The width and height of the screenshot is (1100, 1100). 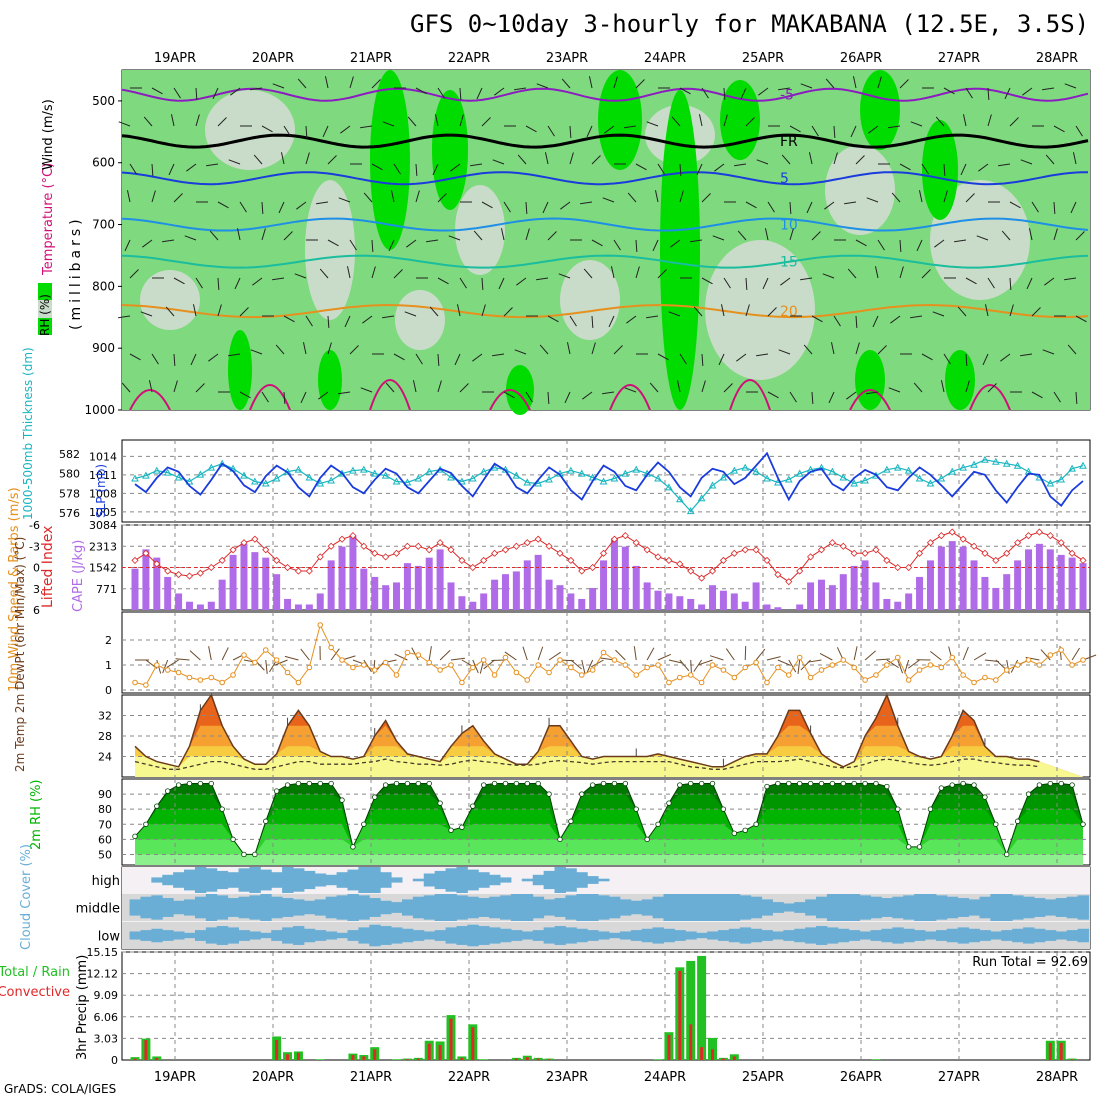 What do you see at coordinates (940, 170) in the screenshot?
I see `rh-moist-patch` at bounding box center [940, 170].